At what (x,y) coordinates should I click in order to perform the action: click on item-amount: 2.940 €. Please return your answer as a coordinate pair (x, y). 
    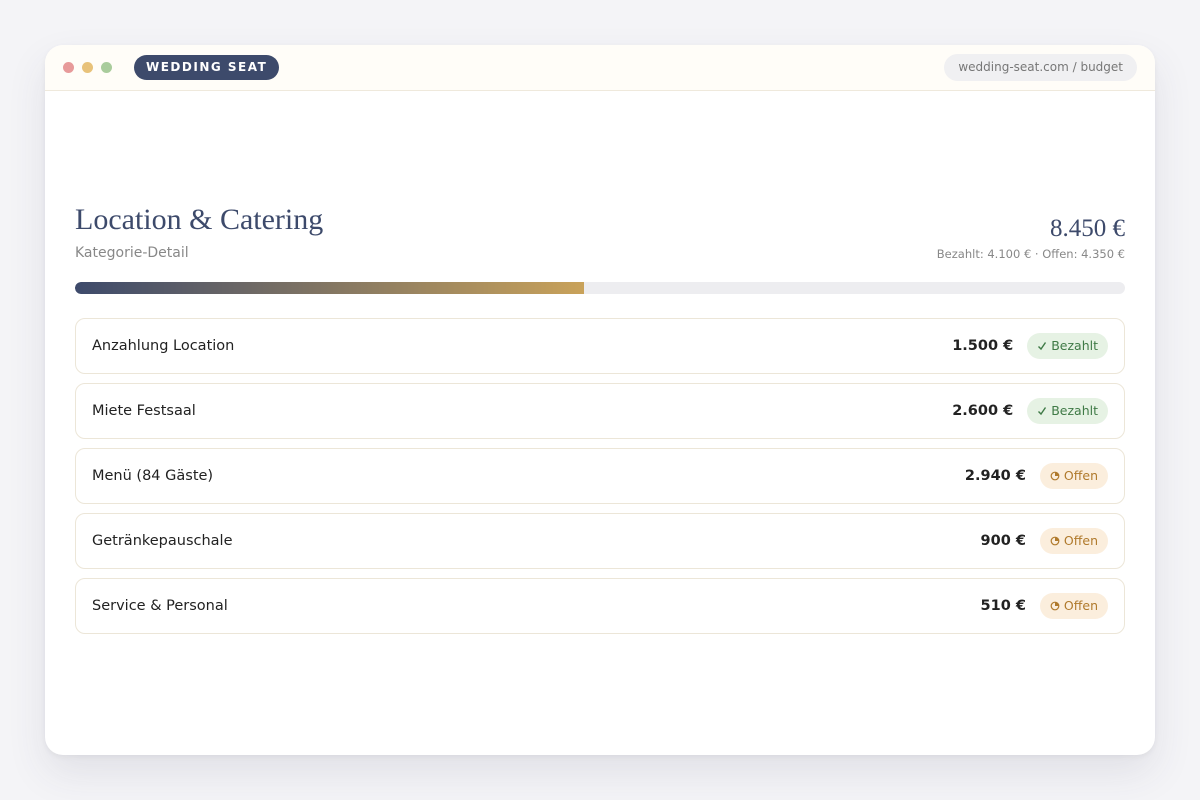
    Looking at the image, I should click on (995, 476).